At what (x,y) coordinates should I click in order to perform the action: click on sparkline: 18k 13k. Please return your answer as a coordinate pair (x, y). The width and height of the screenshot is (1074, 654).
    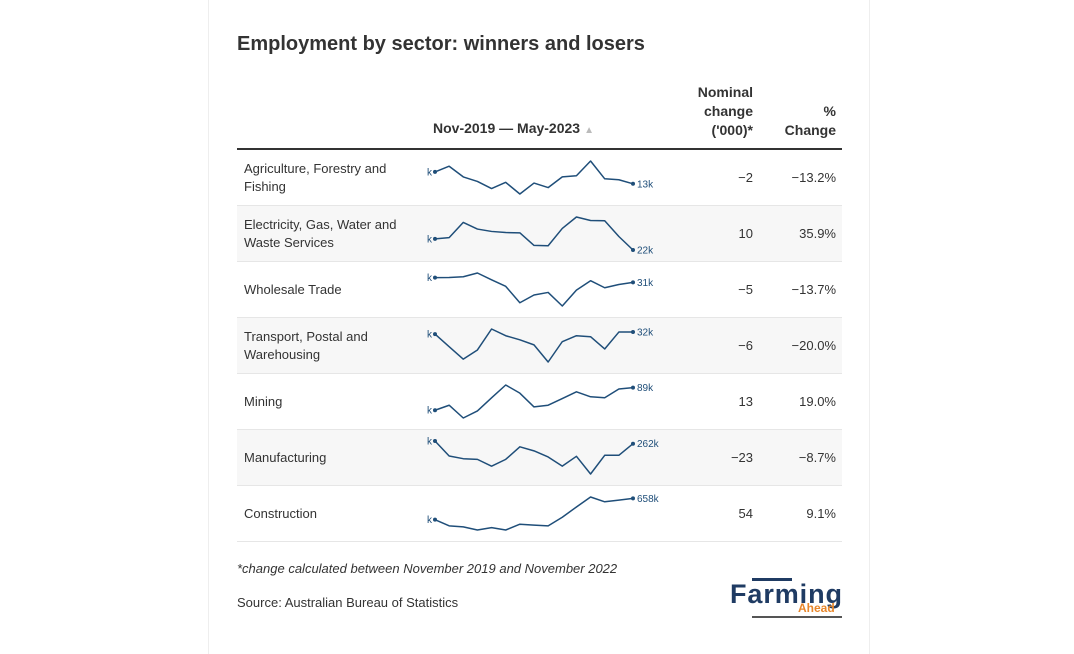
    Looking at the image, I should click on (540, 177).